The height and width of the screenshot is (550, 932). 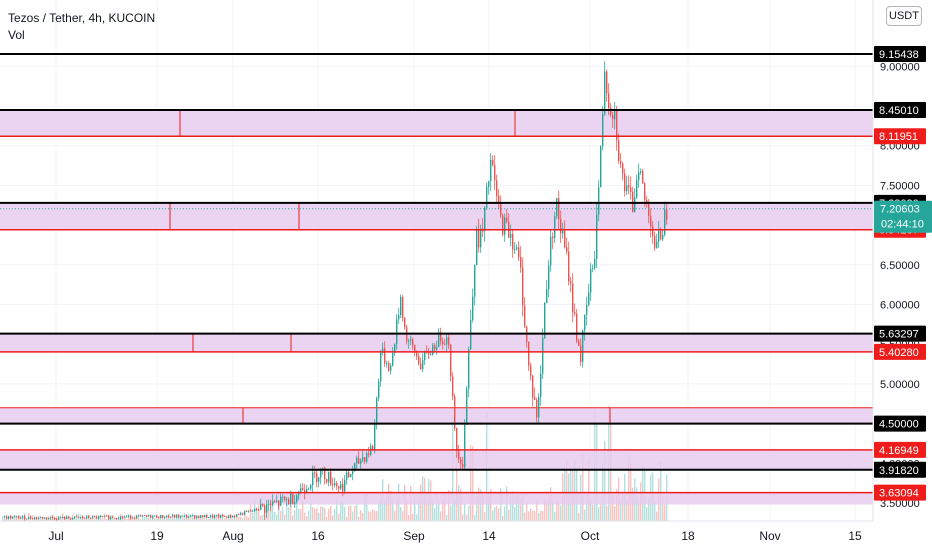 I want to click on currency-button: USDT, so click(x=904, y=16).